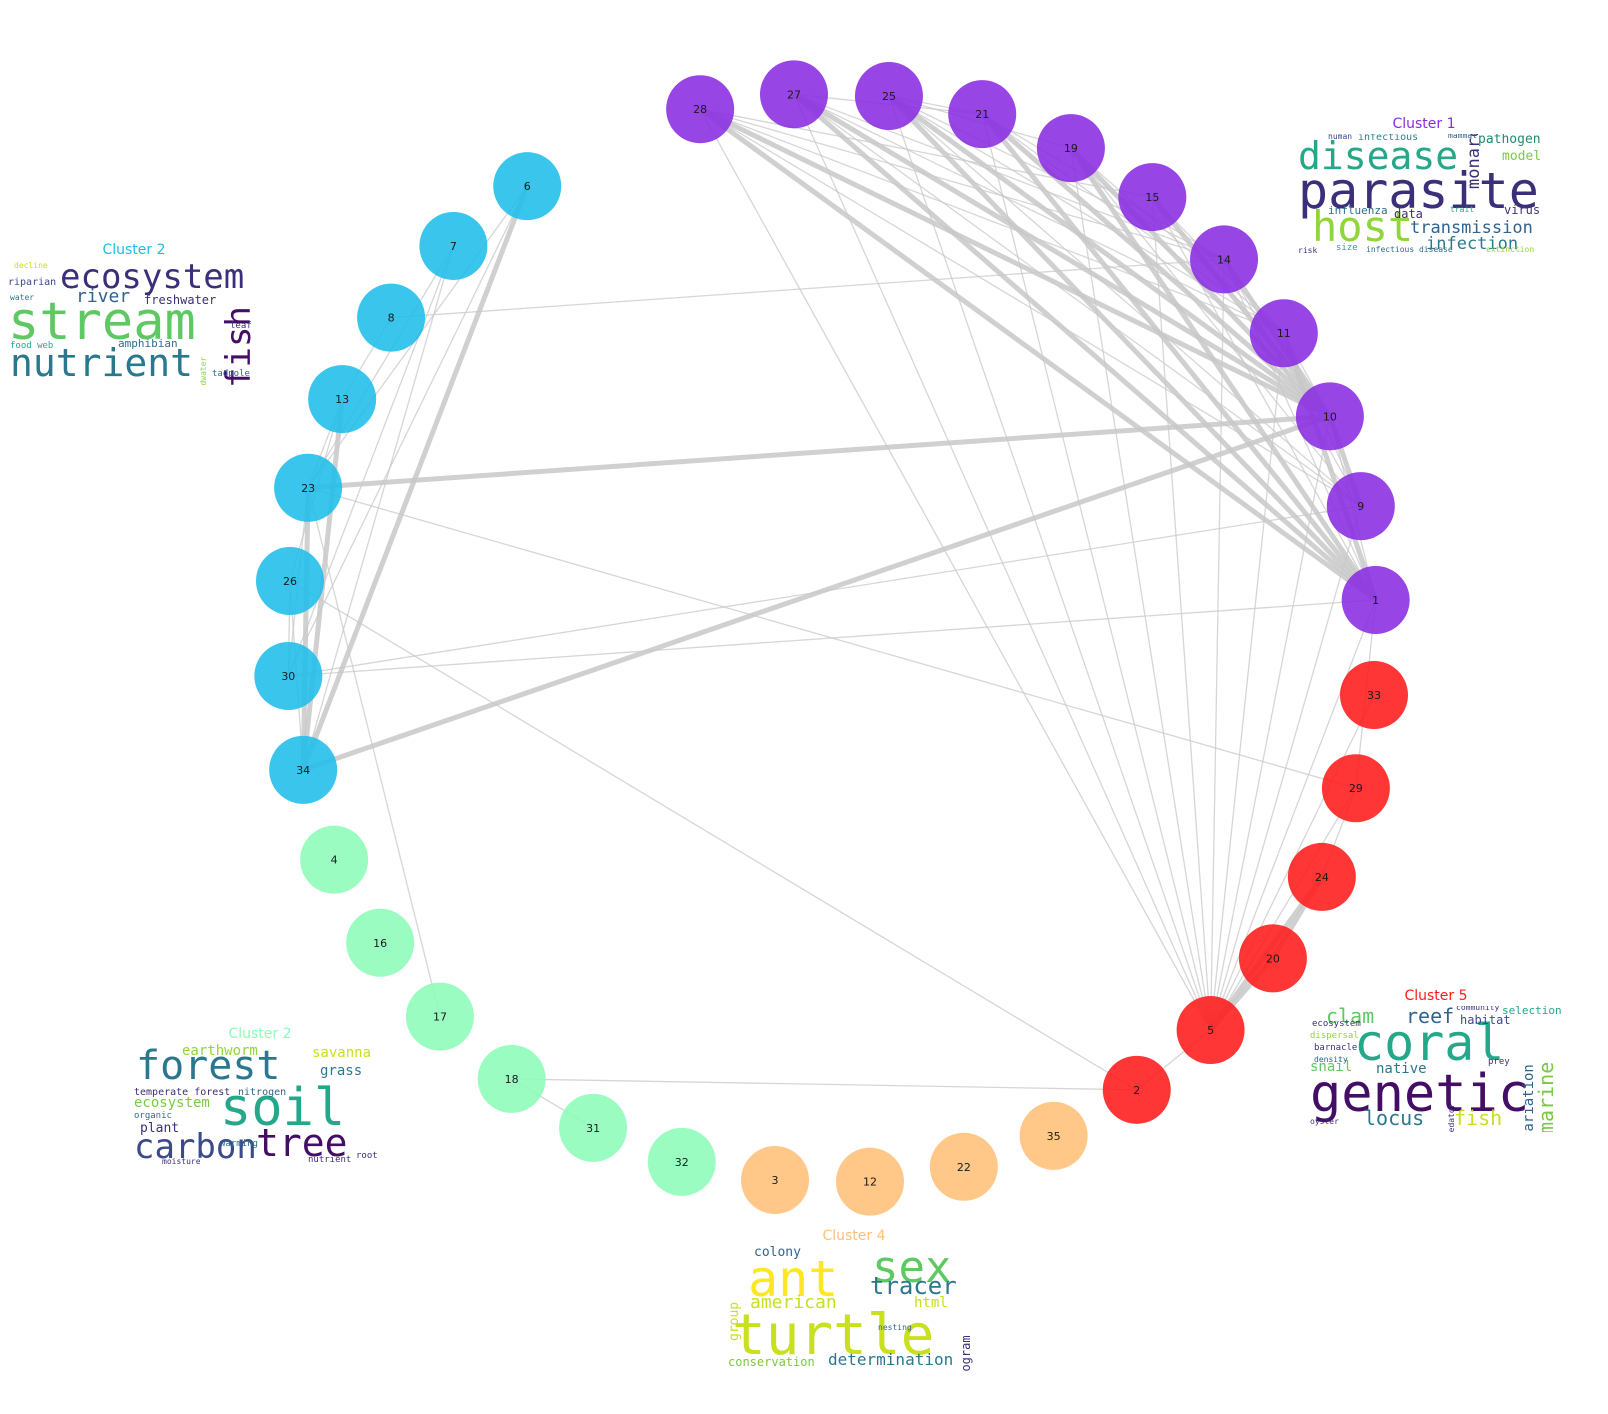 This screenshot has height=1414, width=1608. Describe the element at coordinates (853, 1236) in the screenshot. I see `cluster-title-c4: Cluster 4` at that location.